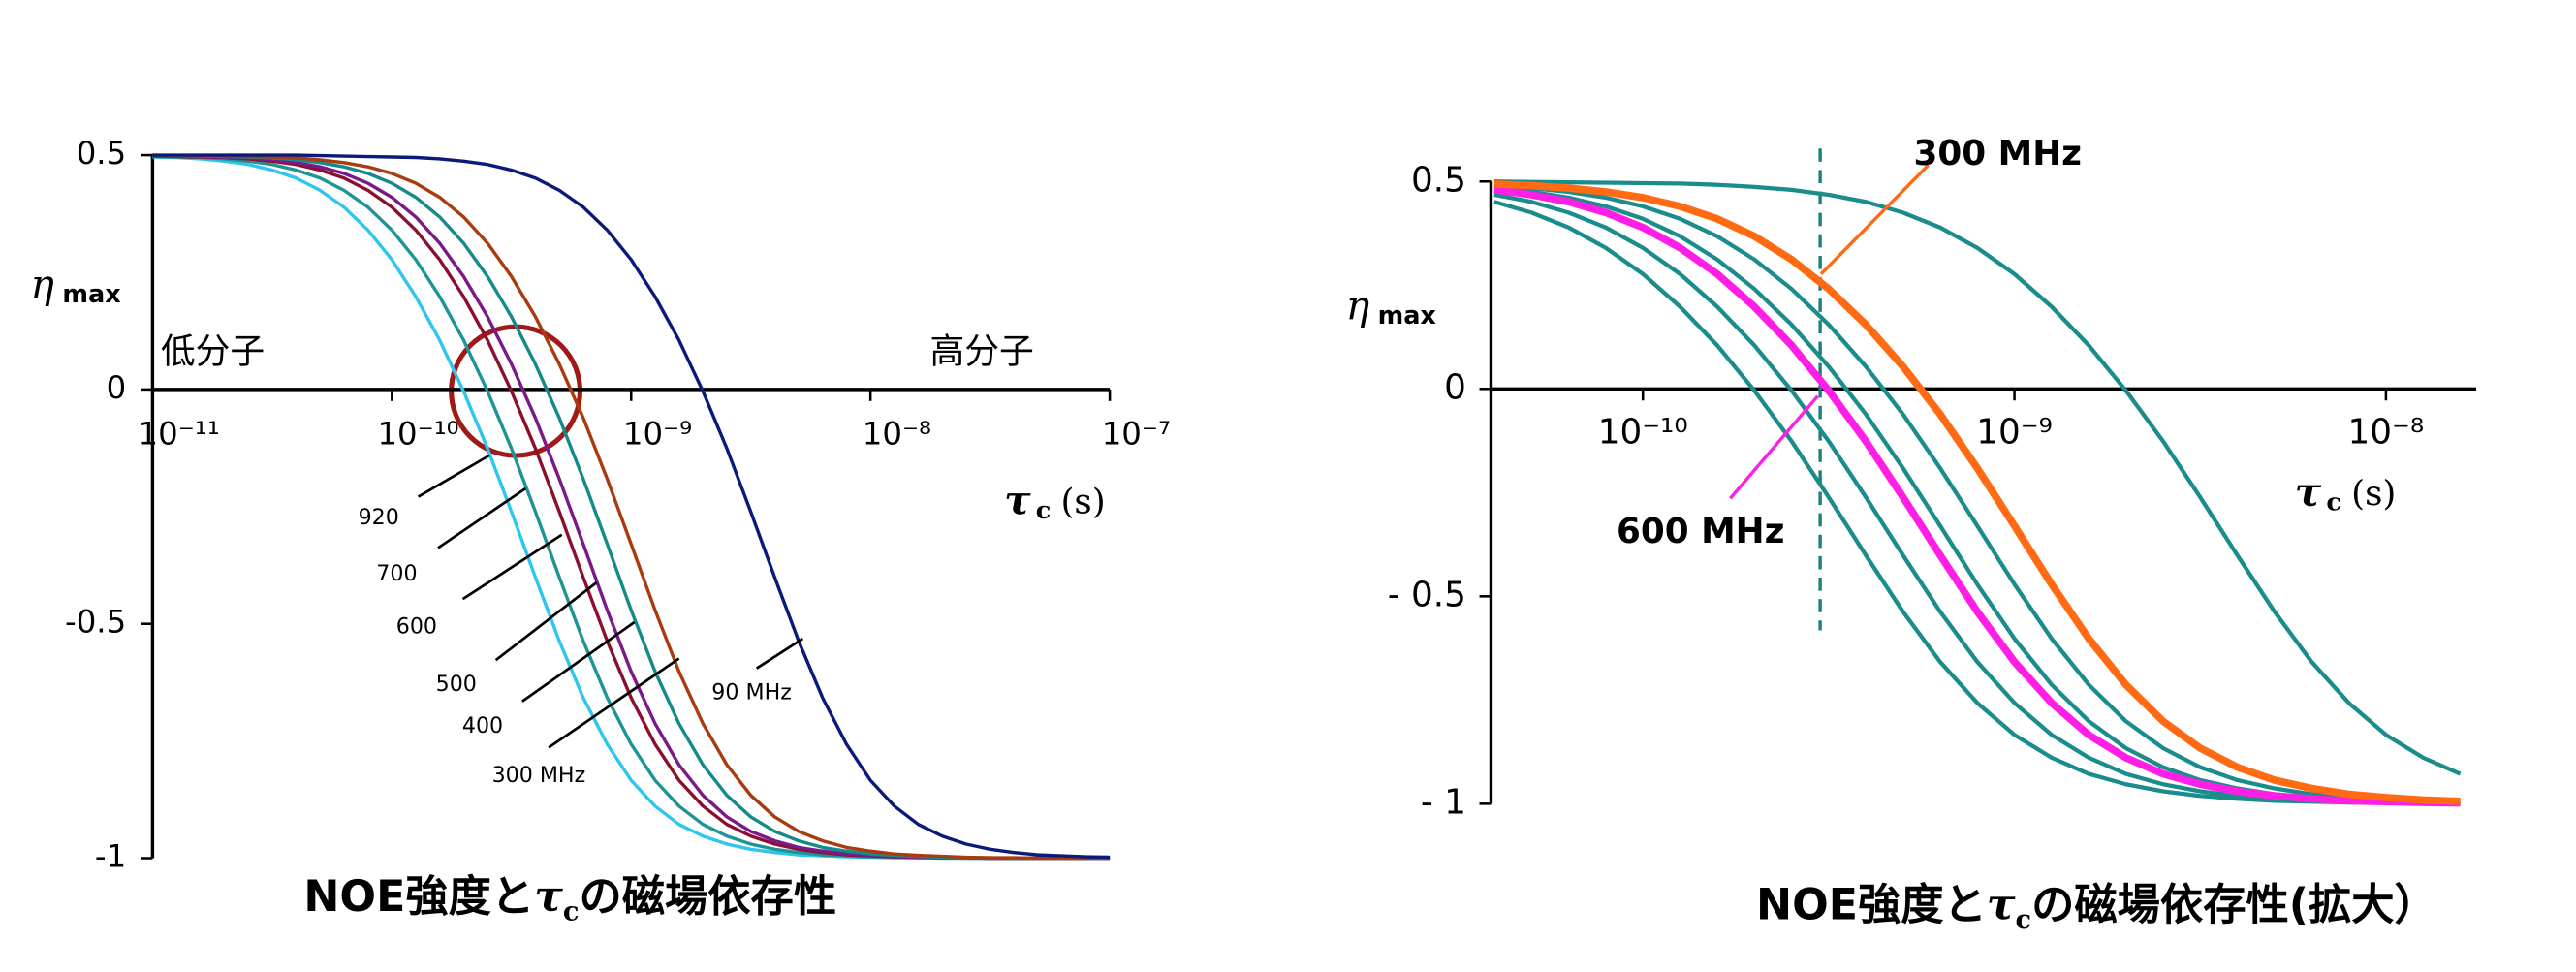  Describe the element at coordinates (1700, 531) in the screenshot. I see `series-label: 600 MHz` at that location.